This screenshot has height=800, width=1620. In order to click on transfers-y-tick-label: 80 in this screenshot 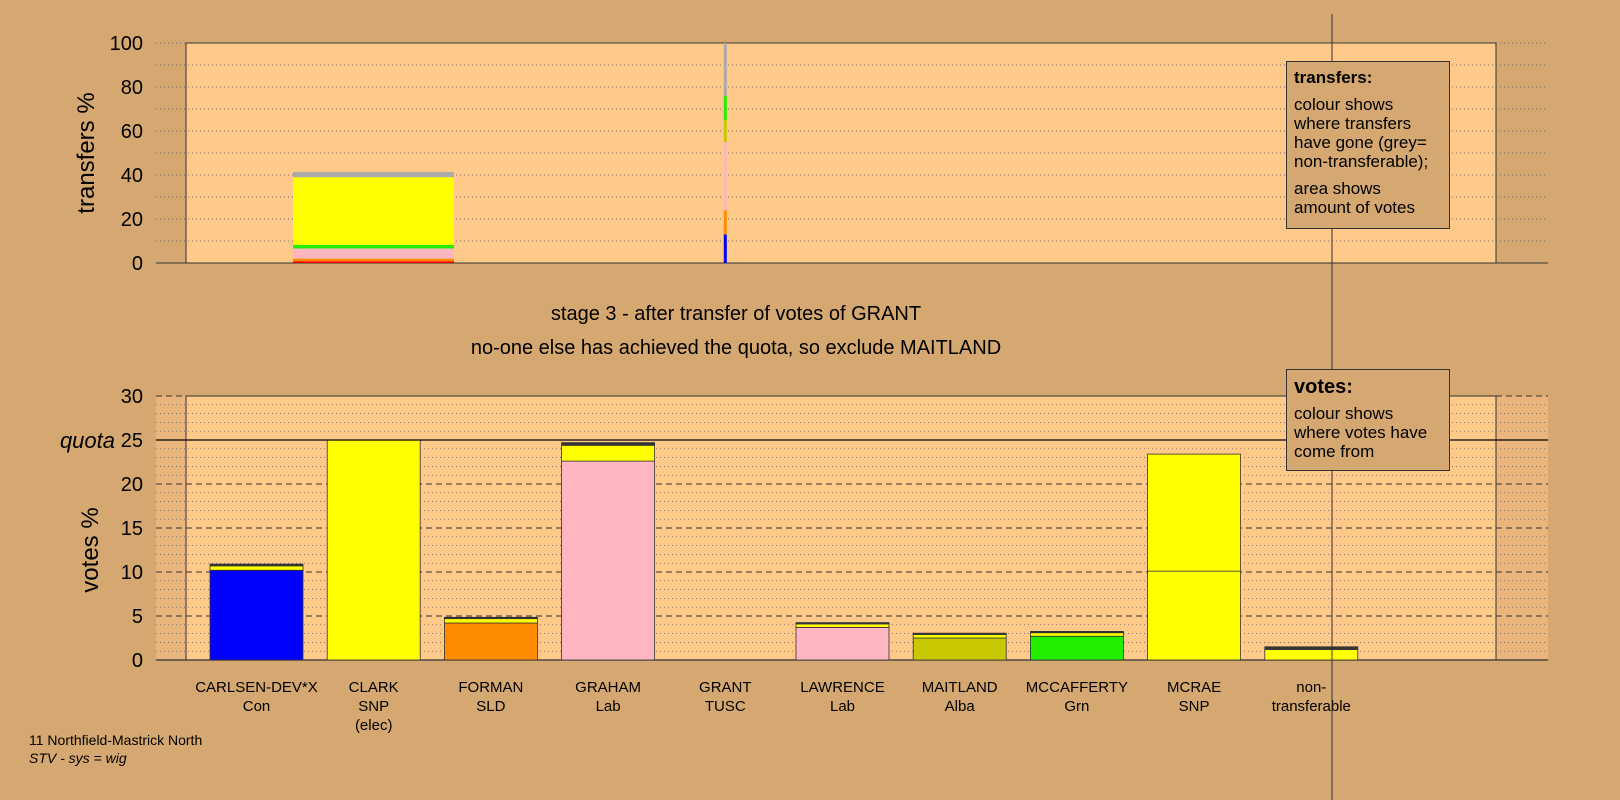, I will do `click(132, 88)`.